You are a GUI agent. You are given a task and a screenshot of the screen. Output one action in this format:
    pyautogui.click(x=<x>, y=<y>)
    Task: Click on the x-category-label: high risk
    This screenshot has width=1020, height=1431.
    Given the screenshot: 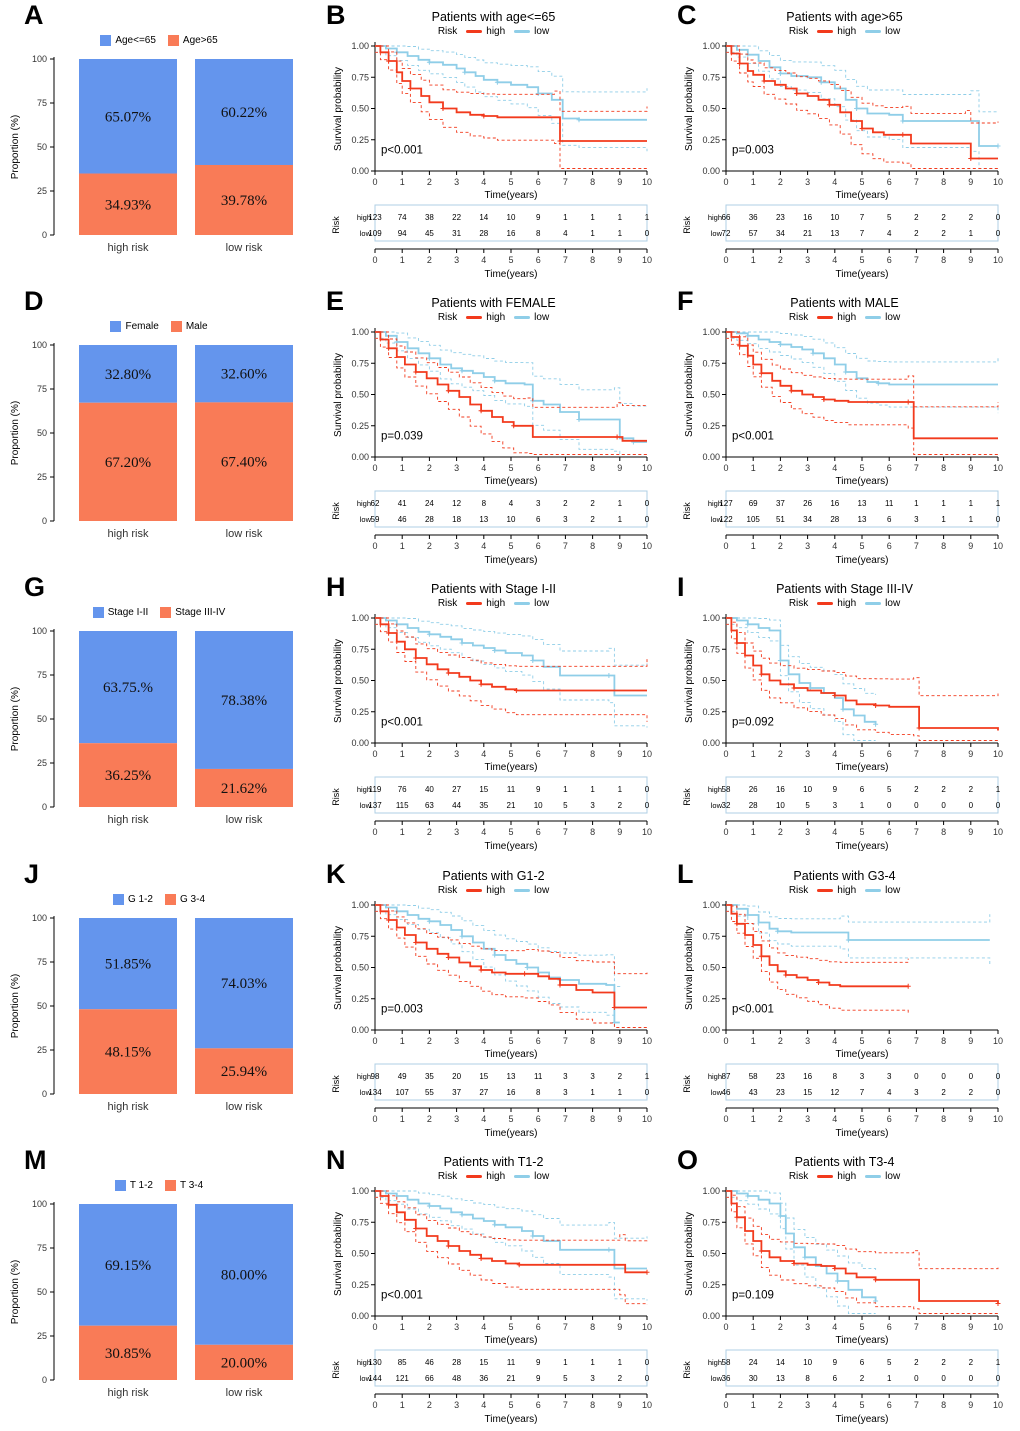 What is the action you would take?
    pyautogui.click(x=128, y=820)
    